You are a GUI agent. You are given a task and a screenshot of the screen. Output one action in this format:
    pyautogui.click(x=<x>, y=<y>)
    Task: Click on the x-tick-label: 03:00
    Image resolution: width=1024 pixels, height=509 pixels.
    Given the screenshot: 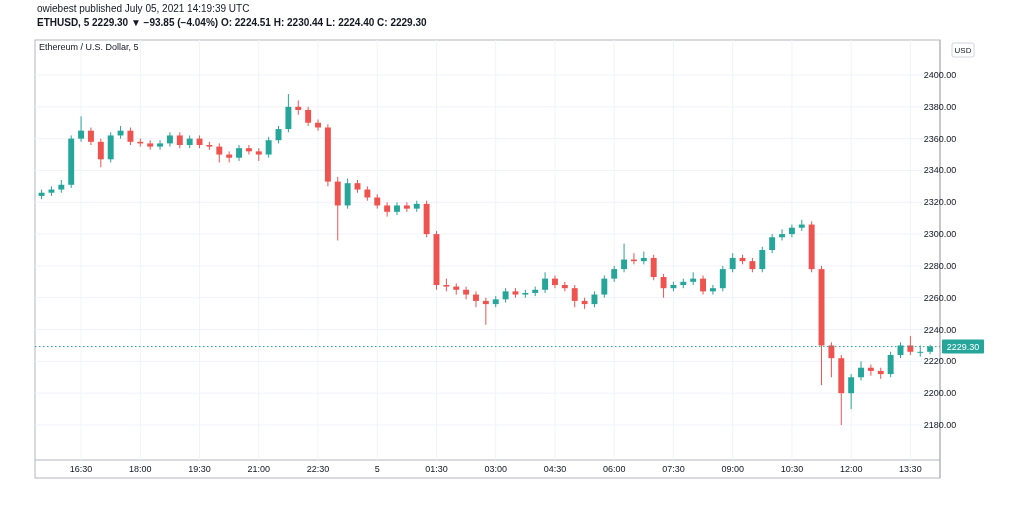 What is the action you would take?
    pyautogui.click(x=495, y=469)
    